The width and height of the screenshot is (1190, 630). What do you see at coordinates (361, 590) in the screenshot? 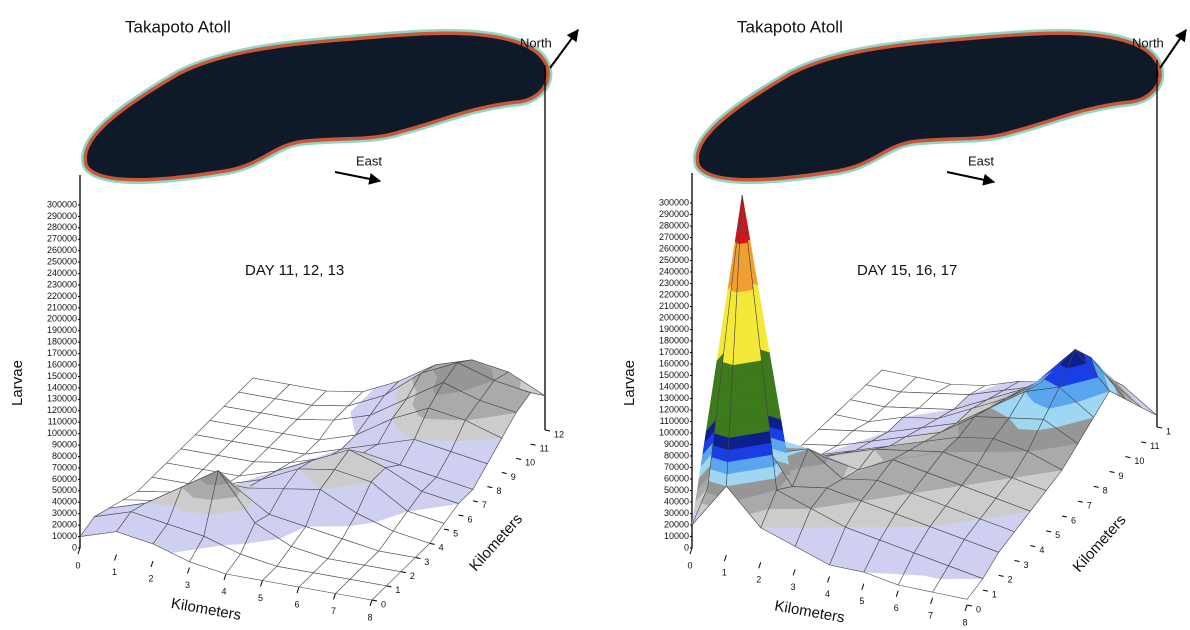
I see `surface-cell` at bounding box center [361, 590].